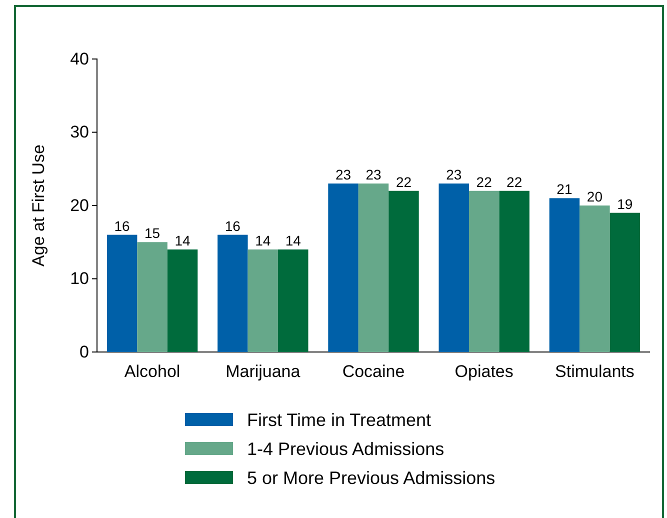 Image resolution: width=667 pixels, height=518 pixels. I want to click on y-axis-title: Age at First Use, so click(38, 205).